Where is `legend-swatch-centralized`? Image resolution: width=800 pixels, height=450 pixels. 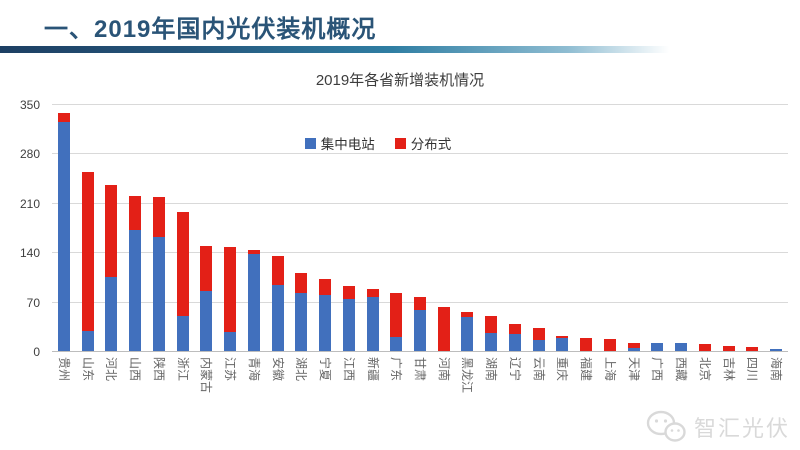
legend-swatch-centralized is located at coordinates (310, 143).